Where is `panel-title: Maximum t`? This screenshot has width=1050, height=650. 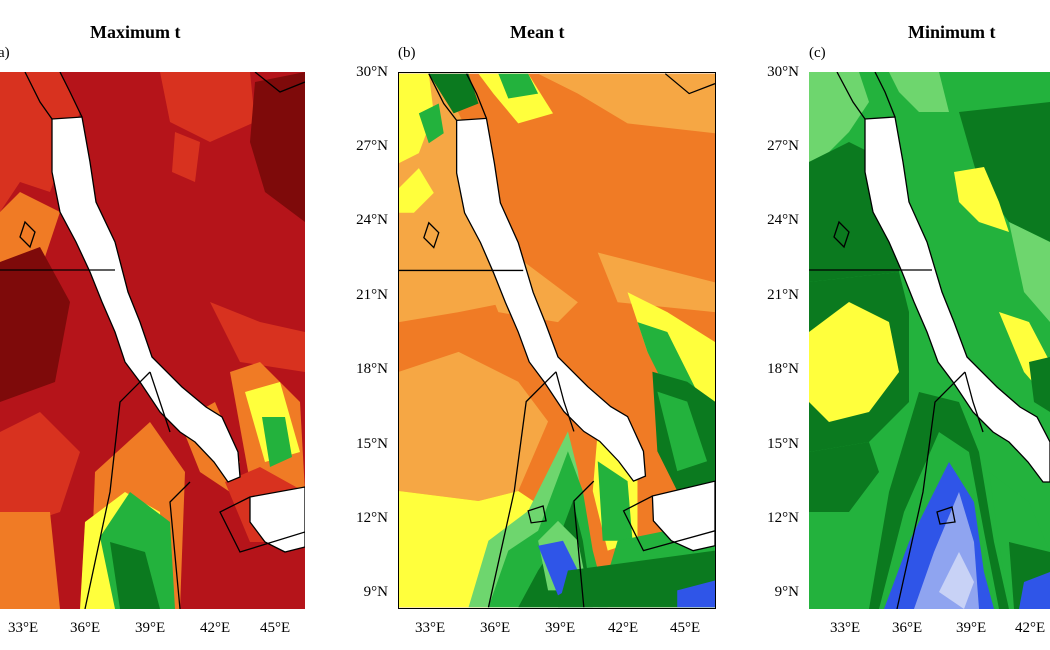 panel-title: Maximum t is located at coordinates (135, 32).